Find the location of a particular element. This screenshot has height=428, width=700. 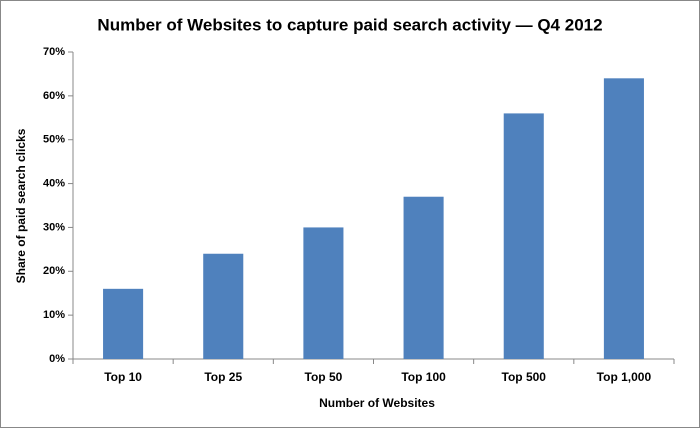

y-tick-label: 40% is located at coordinates (54, 183).